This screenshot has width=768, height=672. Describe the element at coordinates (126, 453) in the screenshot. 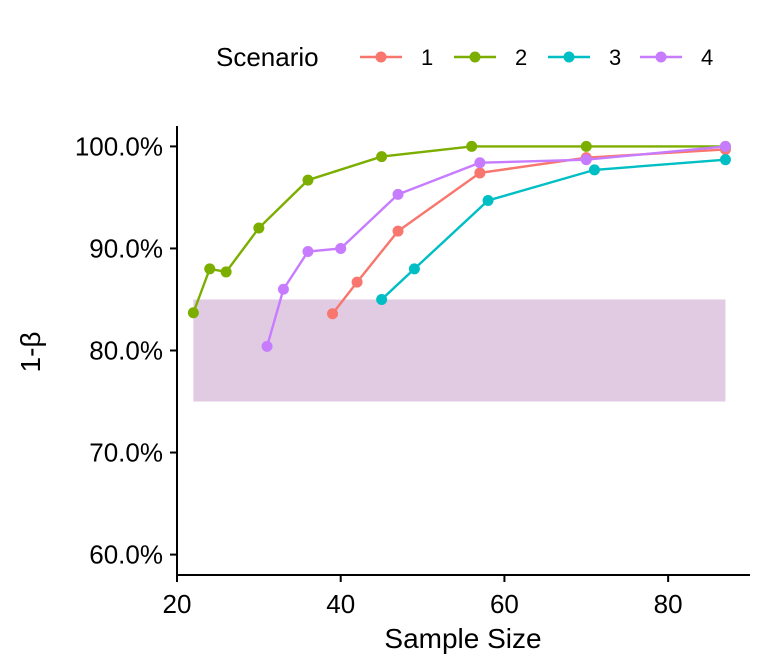

I see `y-tick-label: 70.0%` at that location.